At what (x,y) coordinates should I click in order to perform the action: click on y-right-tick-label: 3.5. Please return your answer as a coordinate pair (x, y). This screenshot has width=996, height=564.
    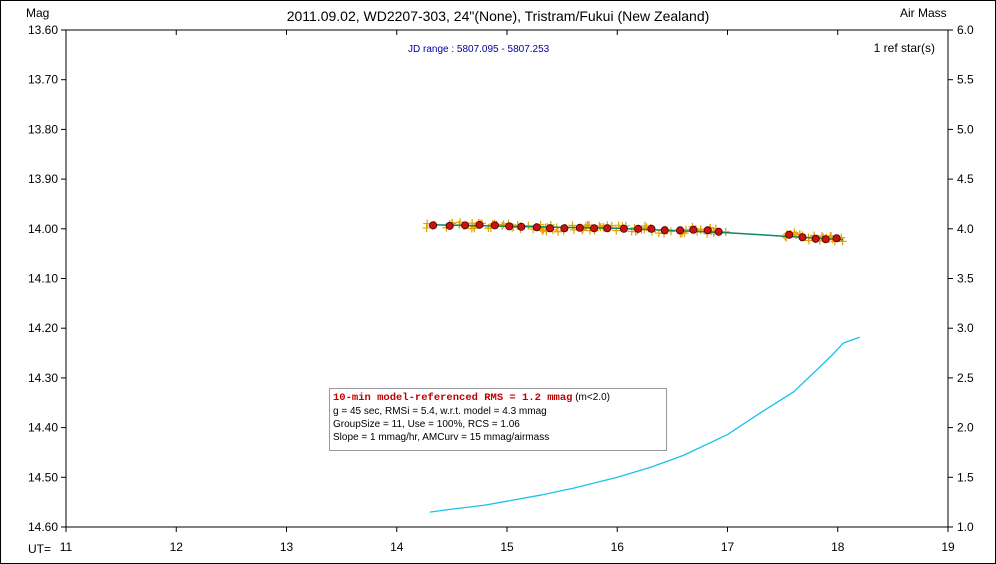
    Looking at the image, I should click on (965, 279).